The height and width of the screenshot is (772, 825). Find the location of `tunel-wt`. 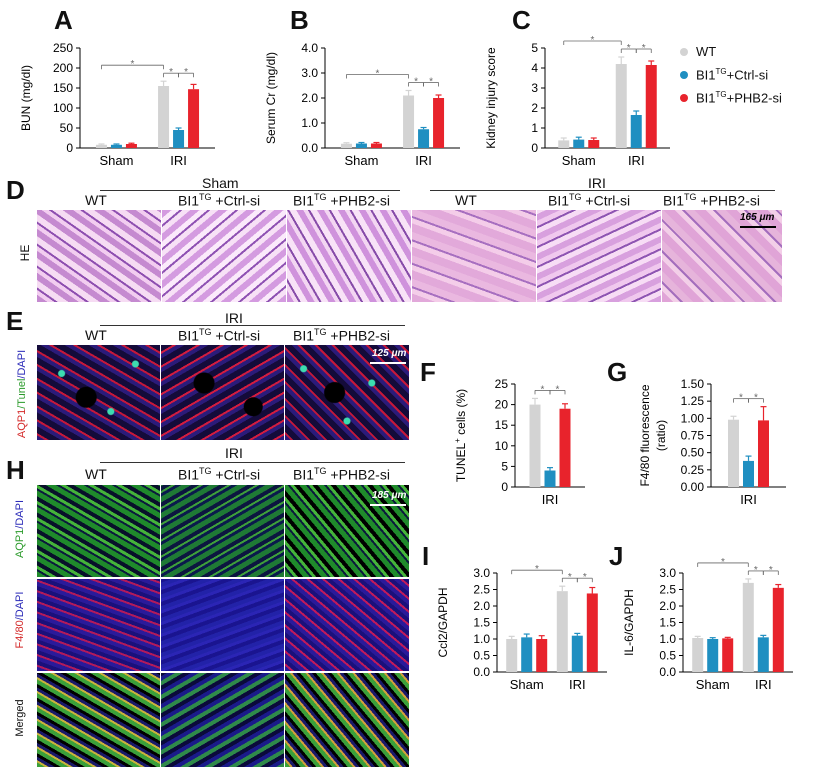

tunel-wt is located at coordinates (98, 392).